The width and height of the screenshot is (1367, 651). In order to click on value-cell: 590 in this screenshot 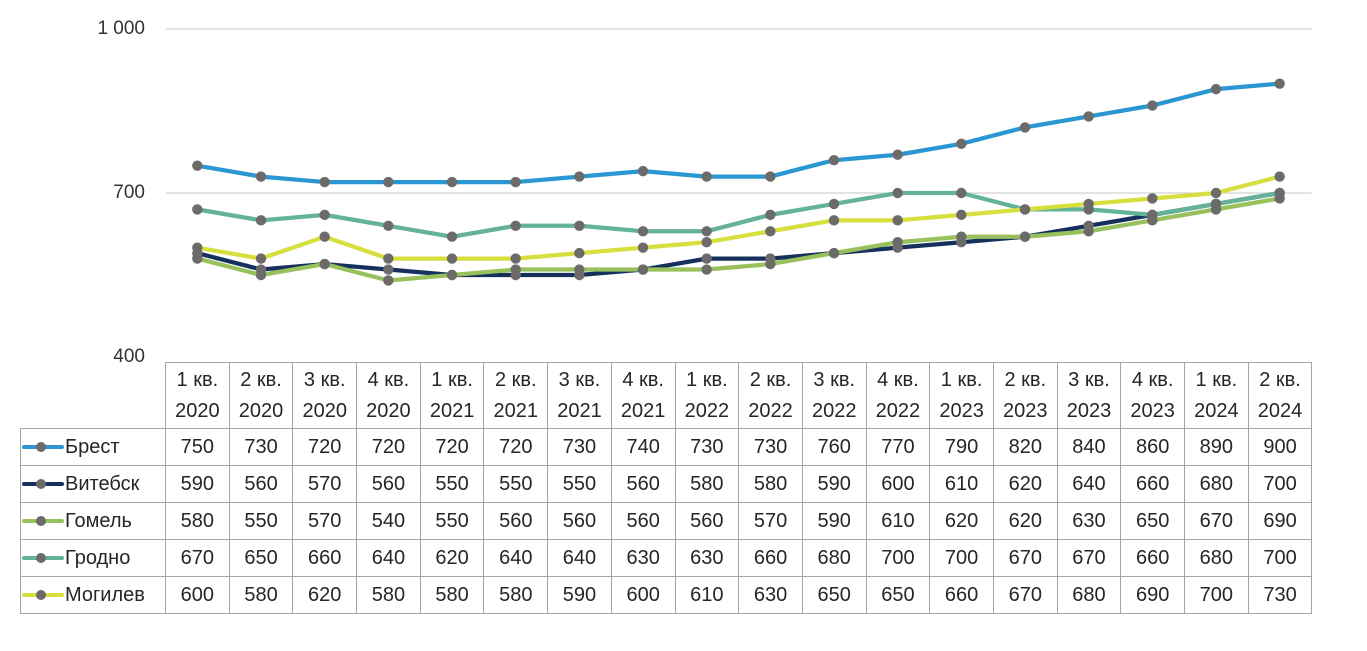, I will do `click(834, 521)`.